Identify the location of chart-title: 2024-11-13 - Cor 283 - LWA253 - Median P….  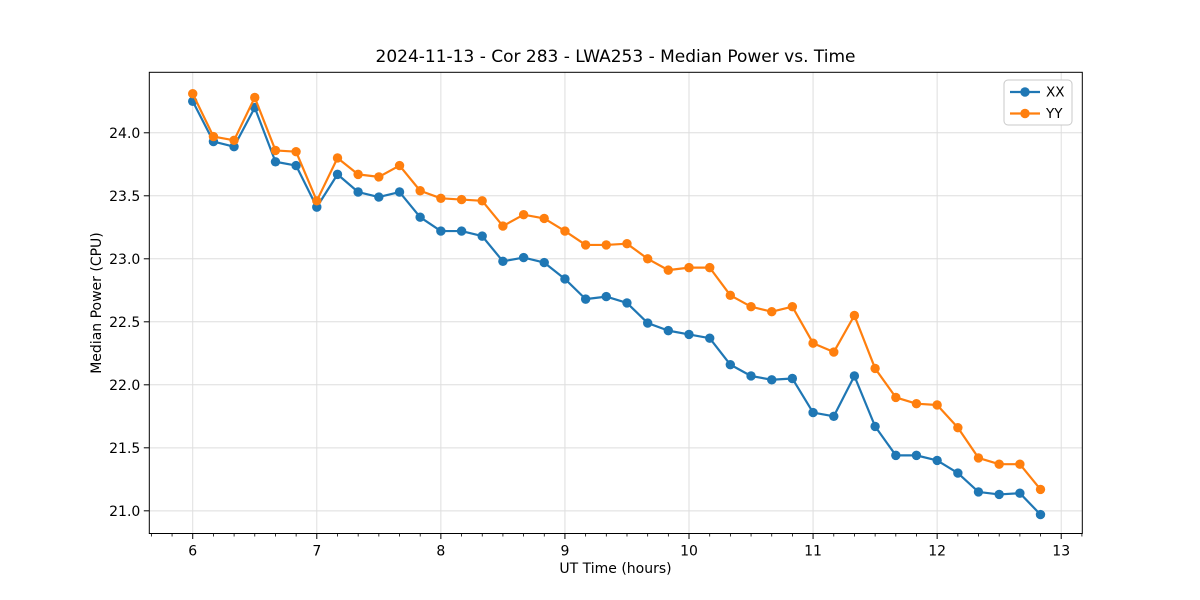
(615, 57).